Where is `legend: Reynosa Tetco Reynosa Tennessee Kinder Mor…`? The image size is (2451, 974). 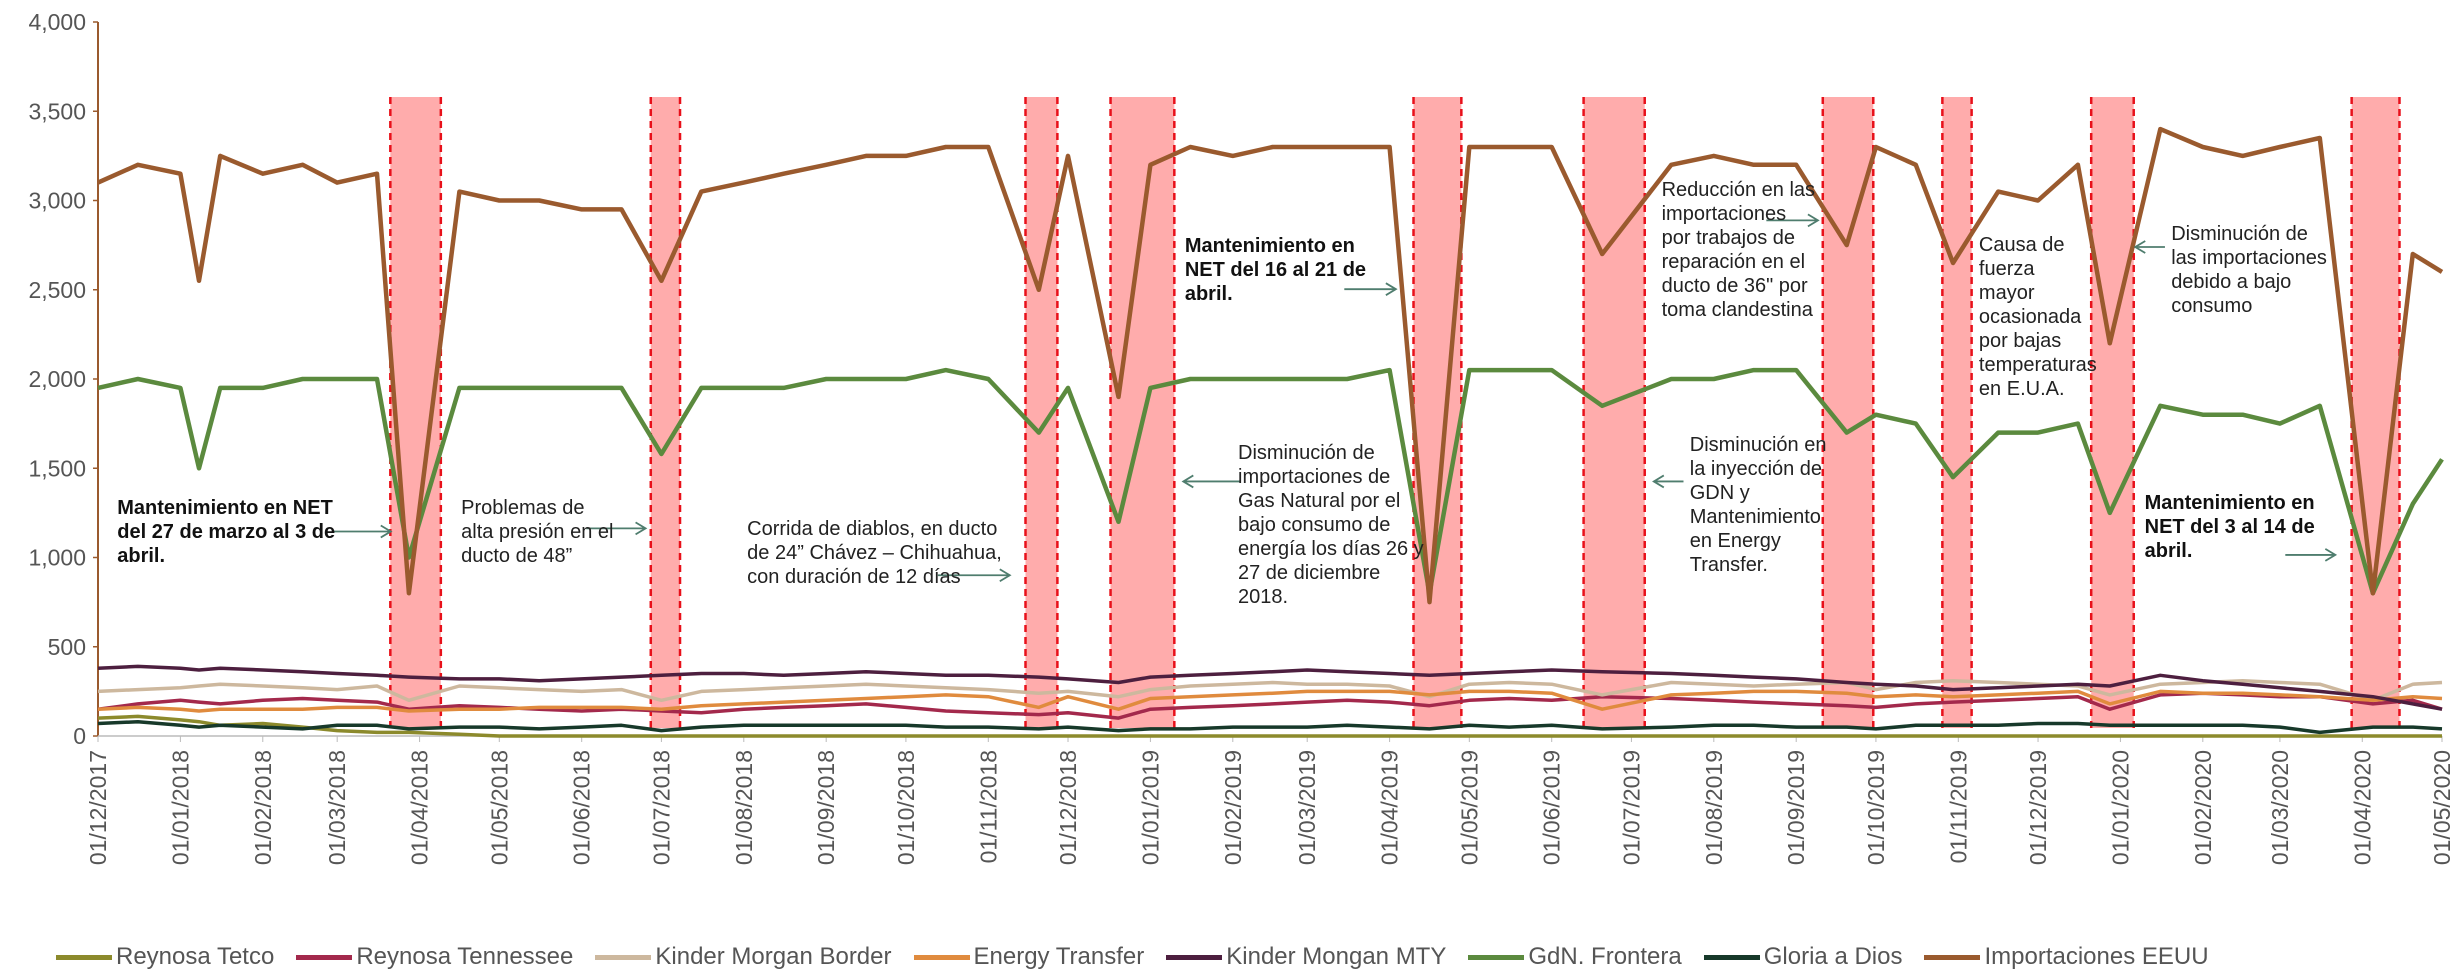 legend: Reynosa Tetco Reynosa Tennessee Kinder Mor… is located at coordinates (1132, 957).